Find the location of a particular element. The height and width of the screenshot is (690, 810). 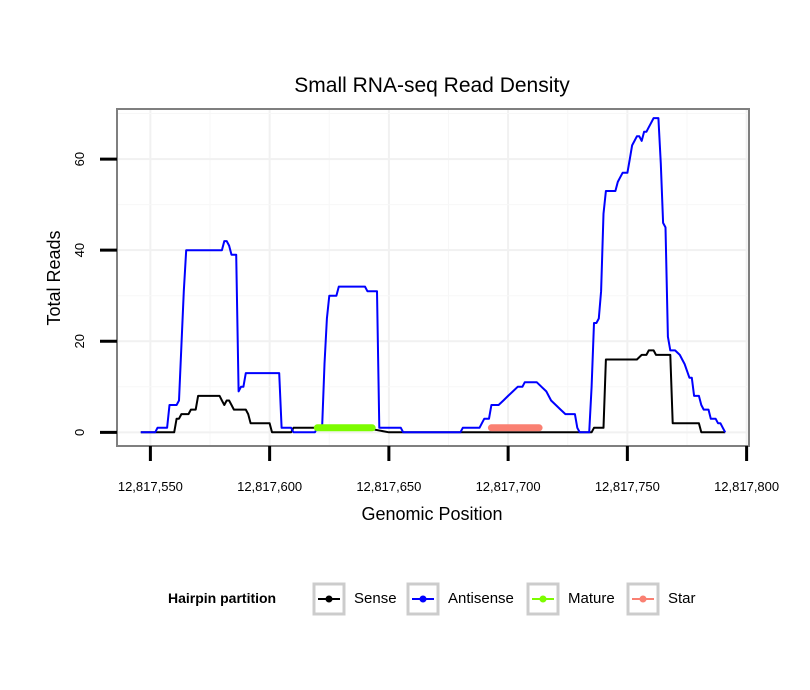

legend-item-star: Star is located at coordinates (661, 599).